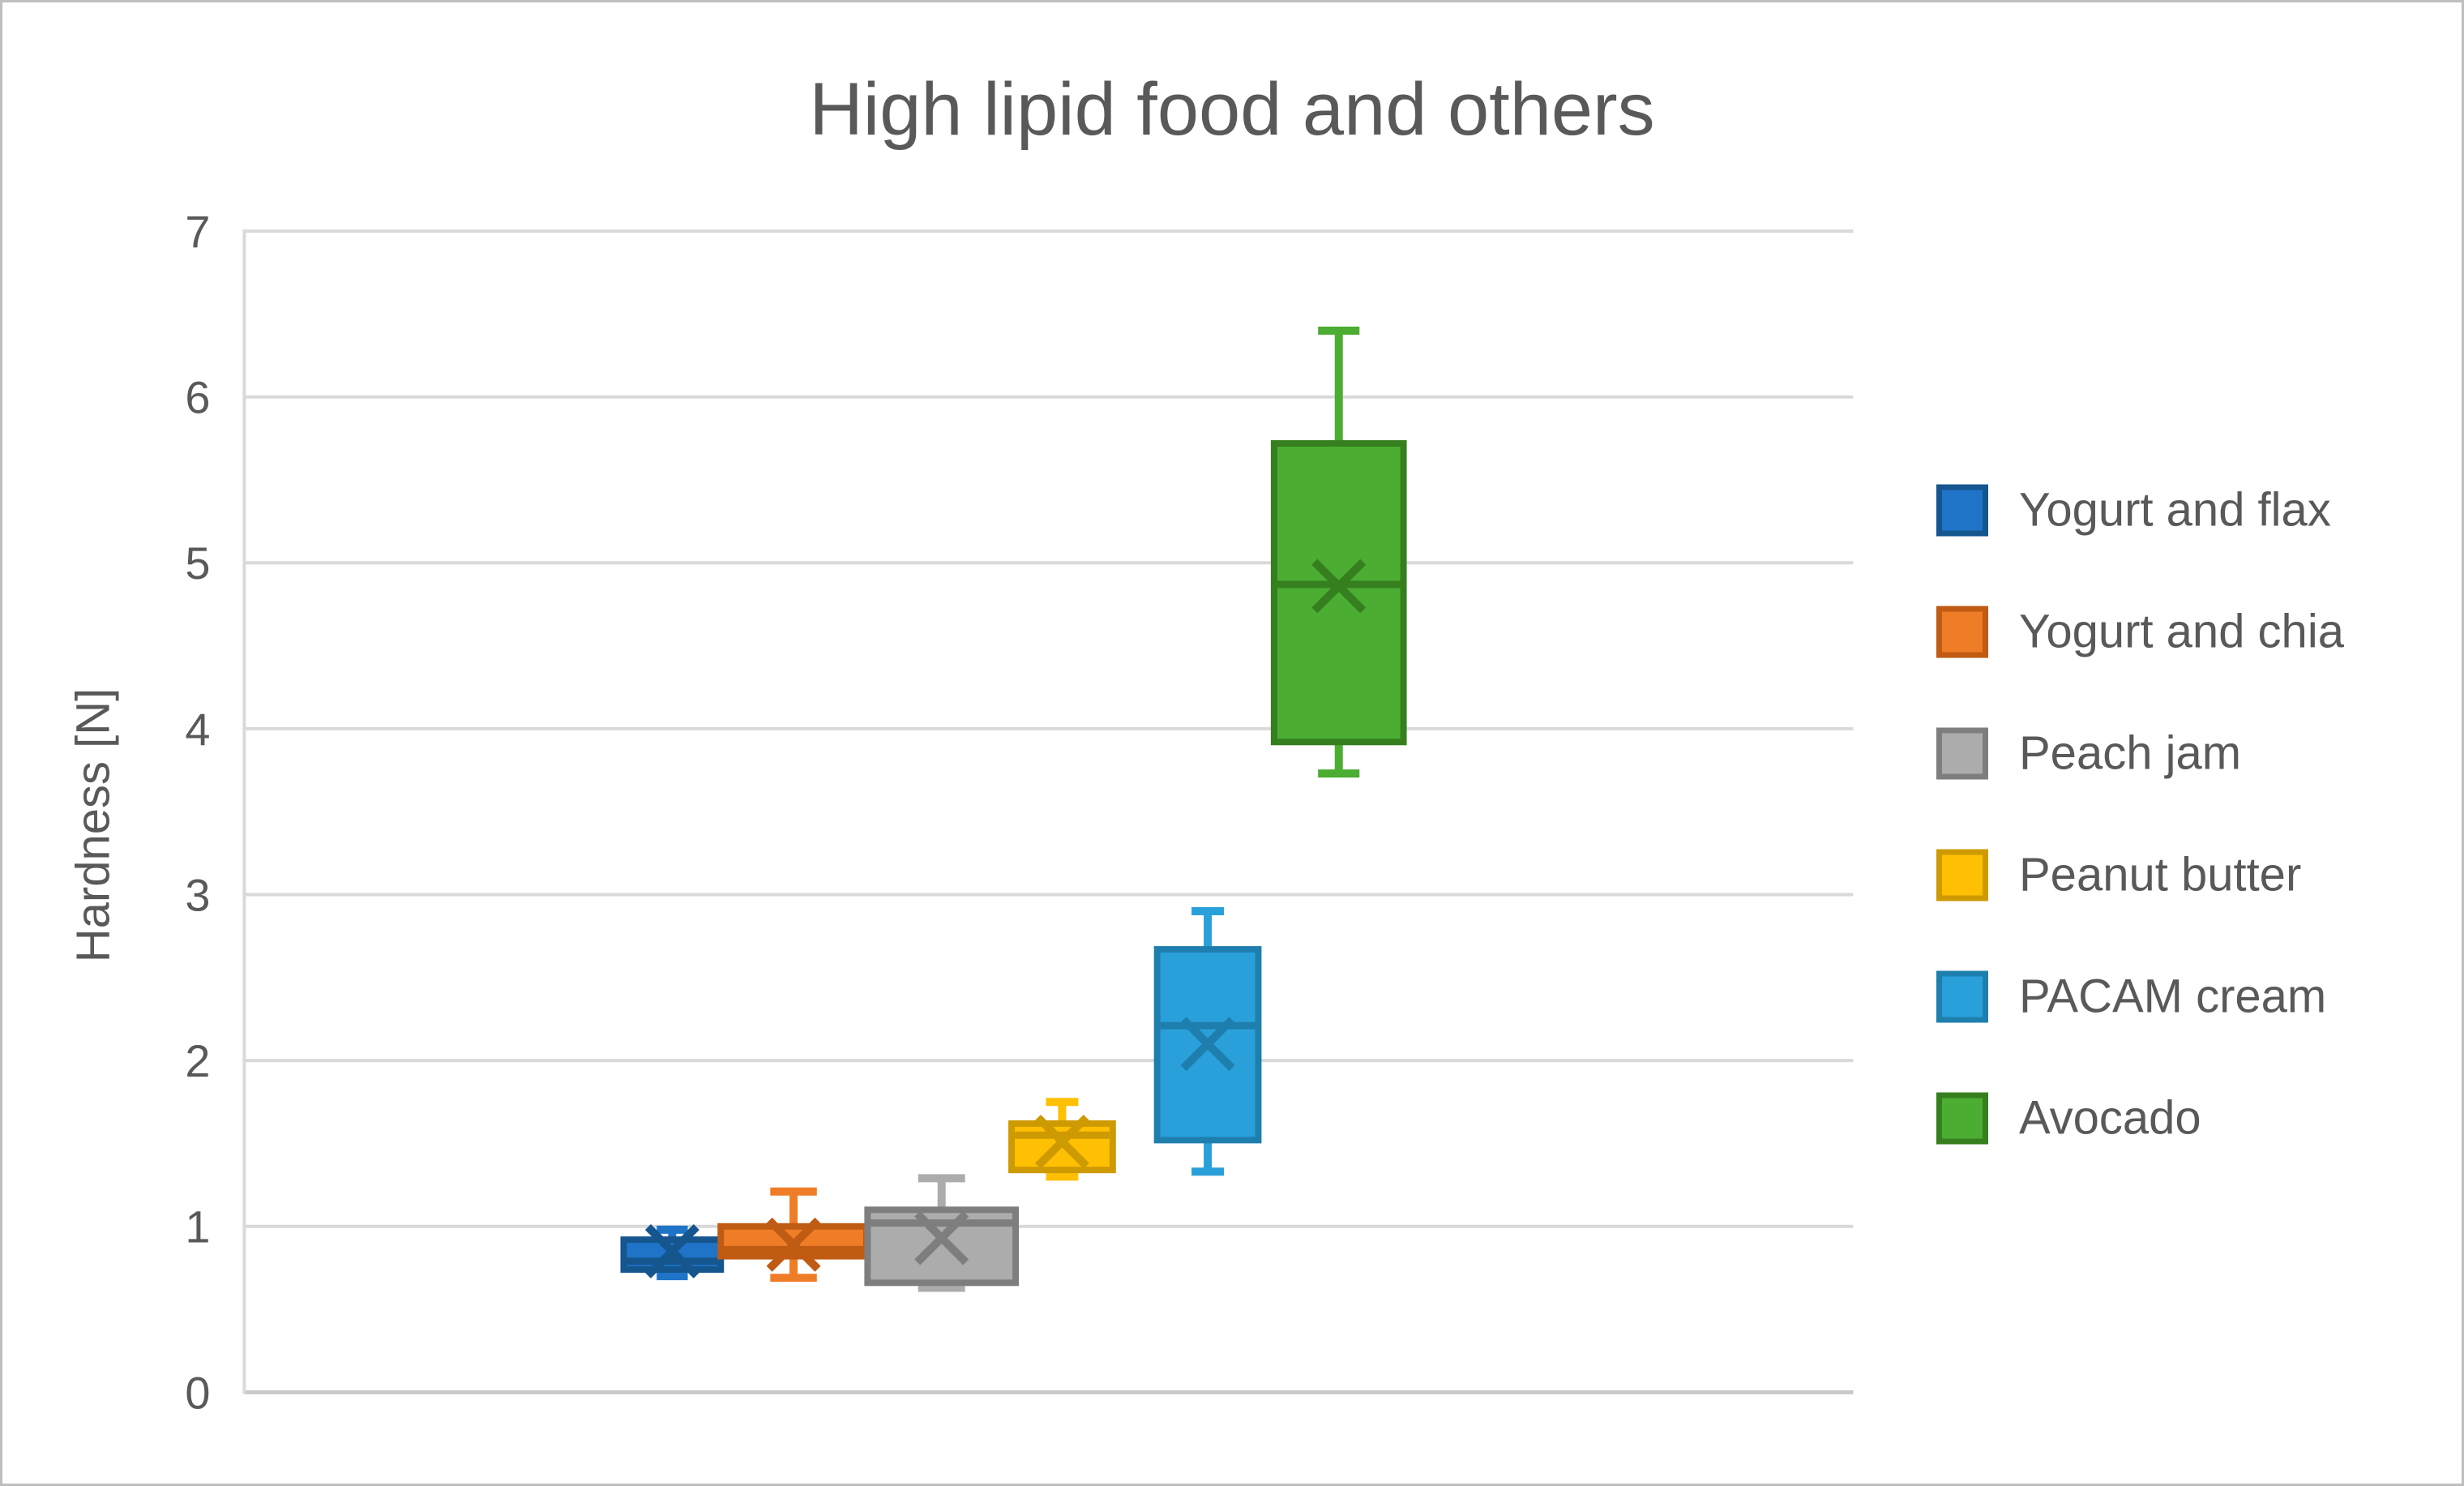 This screenshot has width=2464, height=1486. Describe the element at coordinates (2130, 753) in the screenshot. I see `legend-label: Peach jam` at that location.